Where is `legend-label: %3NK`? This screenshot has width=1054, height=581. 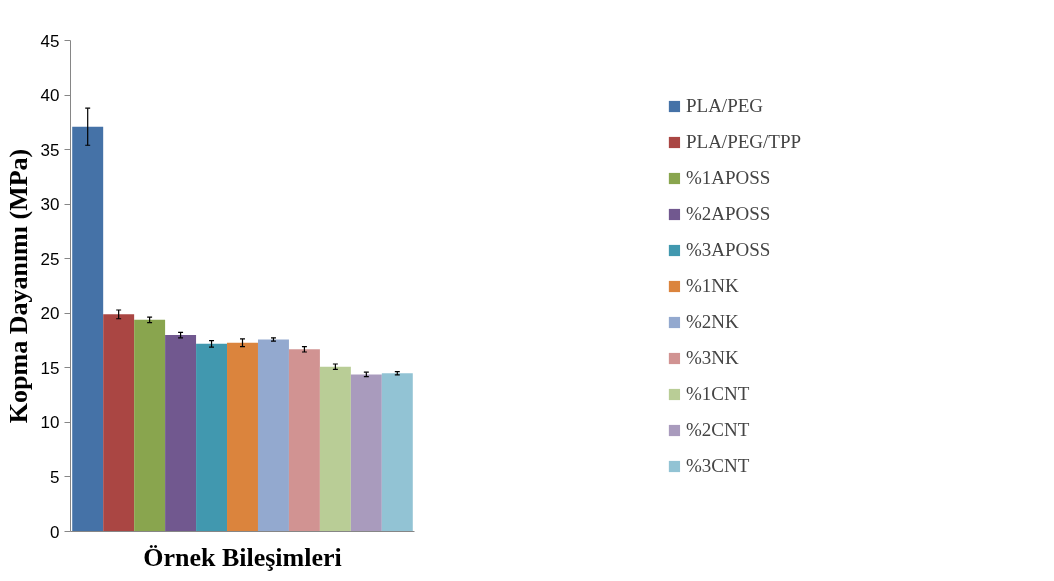 legend-label: %3NK is located at coordinates (712, 357).